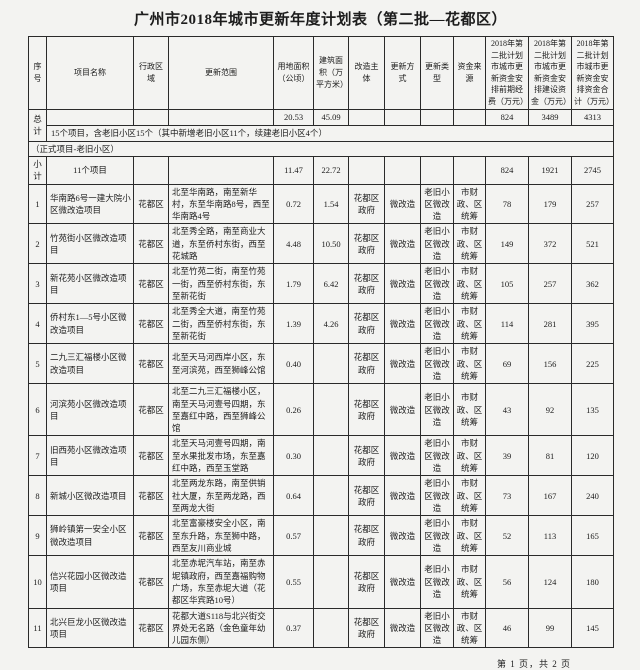  I want to click on subtotal-pre-fund: 824, so click(507, 170).